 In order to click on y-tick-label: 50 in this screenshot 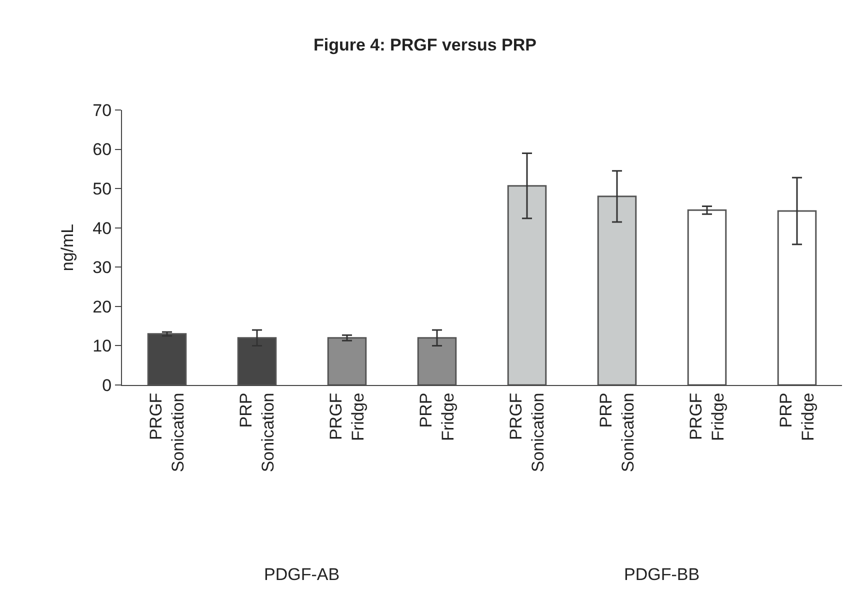, I will do `click(102, 189)`.